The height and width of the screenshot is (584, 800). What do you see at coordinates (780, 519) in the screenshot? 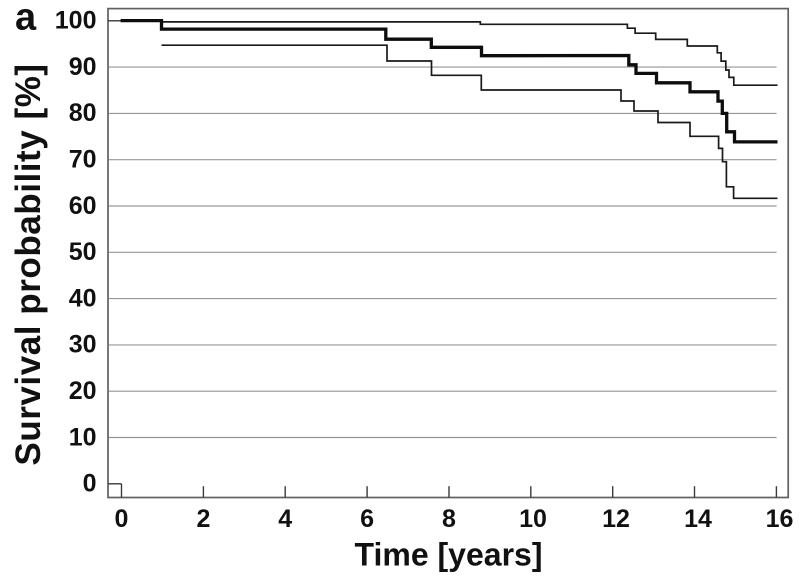
I see `svg-text: 16` at bounding box center [780, 519].